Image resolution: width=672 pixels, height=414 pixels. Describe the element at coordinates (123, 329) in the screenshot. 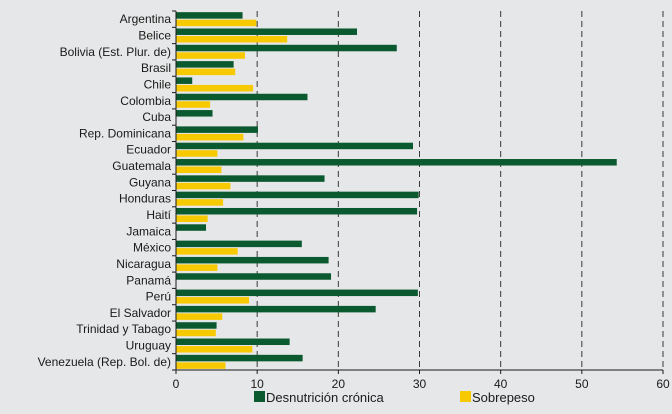

I see `category-label: Trinidad y Tabago` at that location.